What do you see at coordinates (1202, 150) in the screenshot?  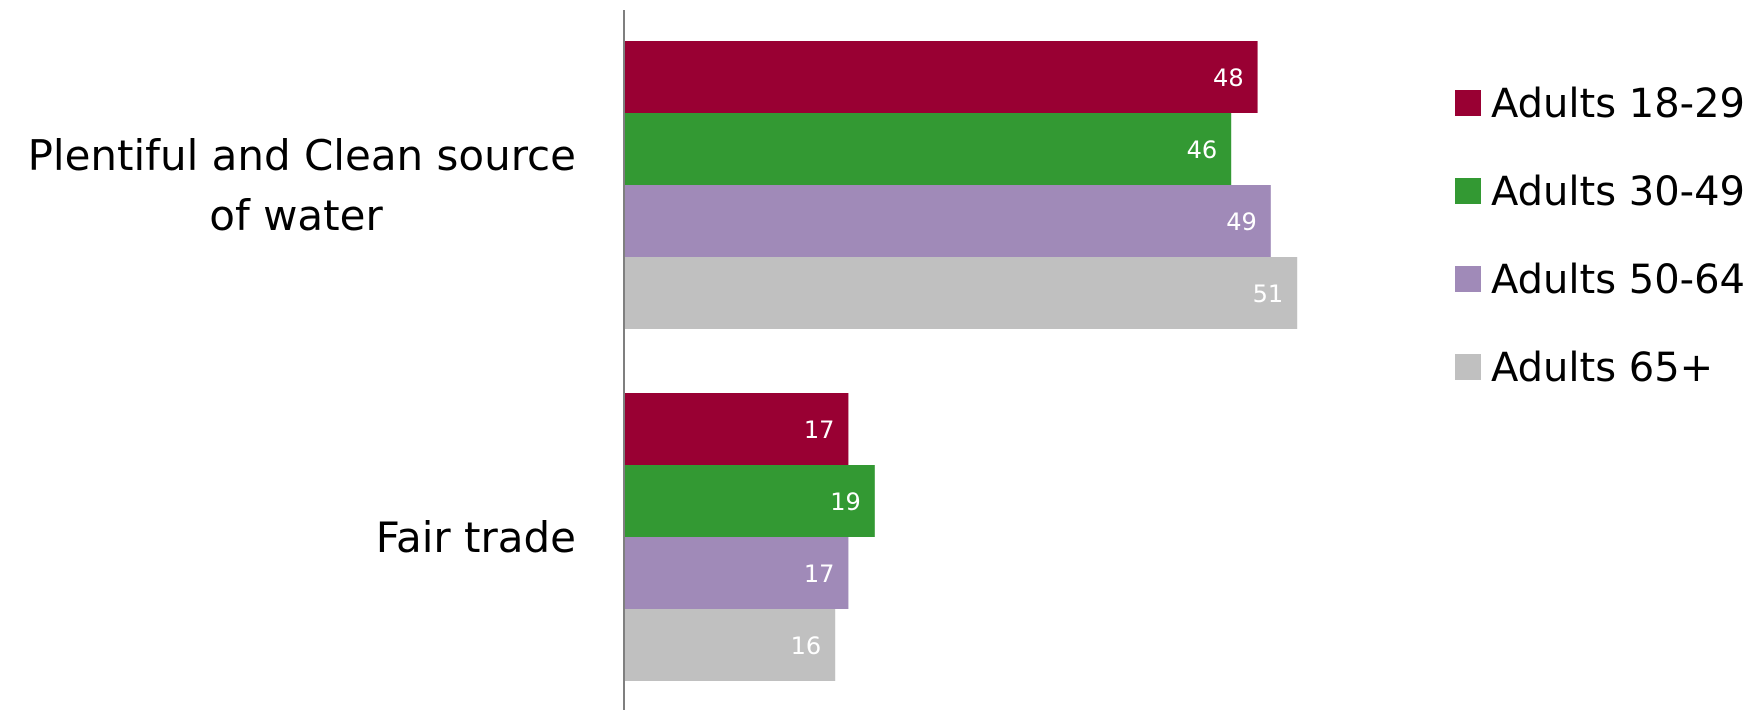 I see `data-label: 46` at bounding box center [1202, 150].